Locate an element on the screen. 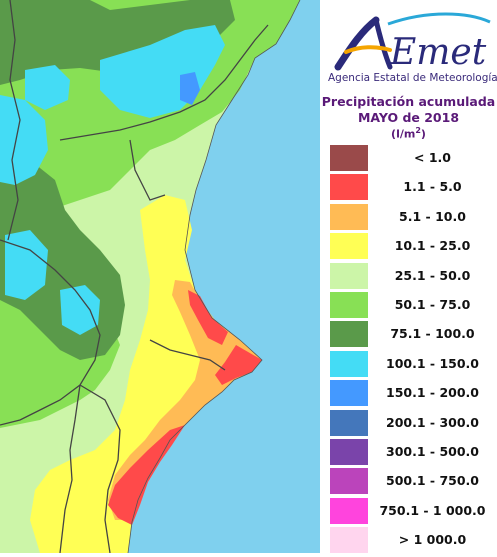  legend-label: 750.1 - 1 000.0 is located at coordinates (432, 510).